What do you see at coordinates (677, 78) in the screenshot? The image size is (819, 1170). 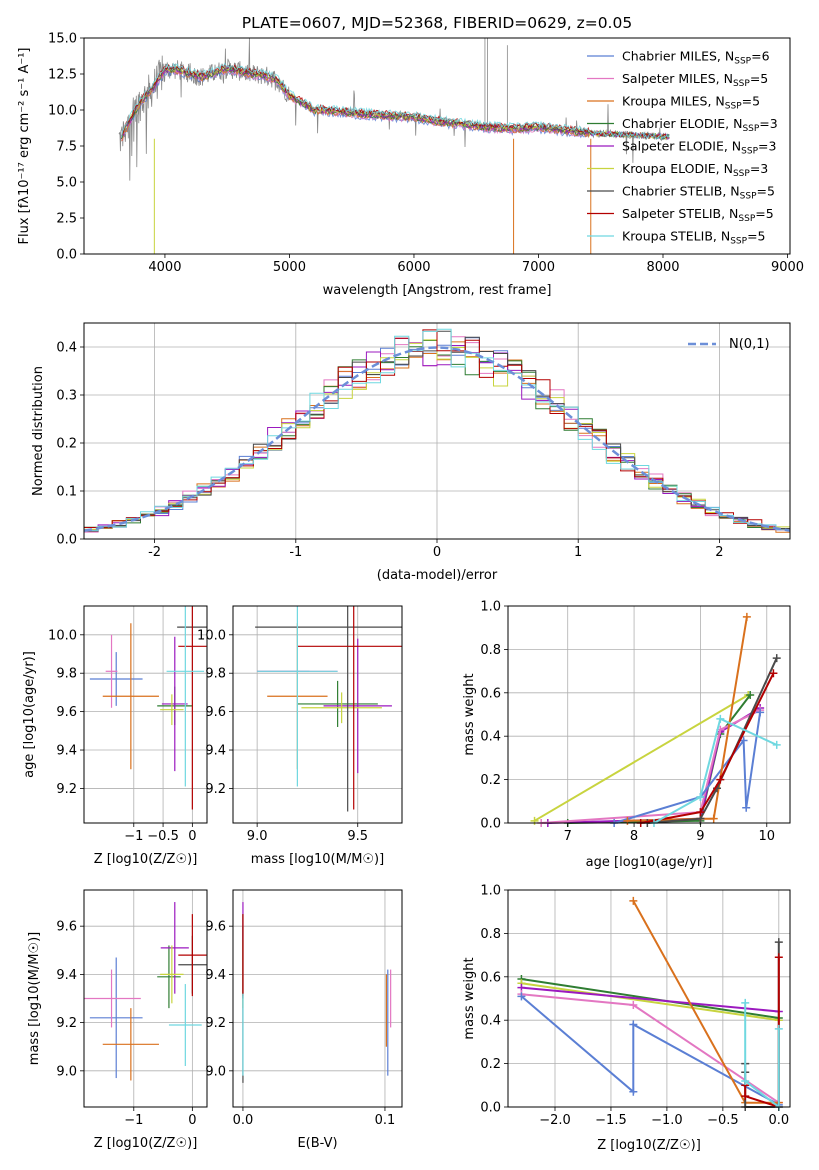 I see `legend-label-main: Salpeter MILES, N` at bounding box center [677, 78].